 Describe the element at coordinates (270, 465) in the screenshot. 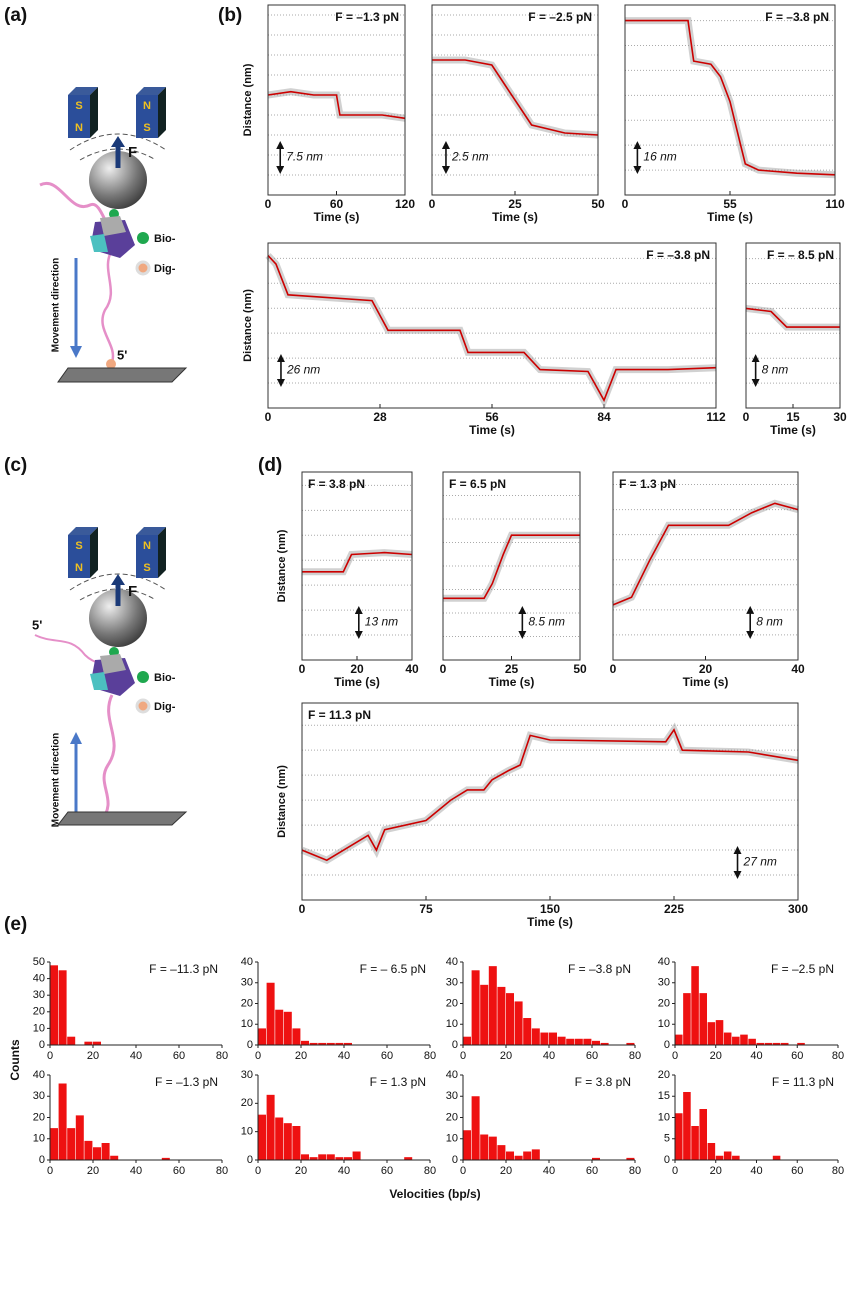

I see `panel-label: (d)` at that location.